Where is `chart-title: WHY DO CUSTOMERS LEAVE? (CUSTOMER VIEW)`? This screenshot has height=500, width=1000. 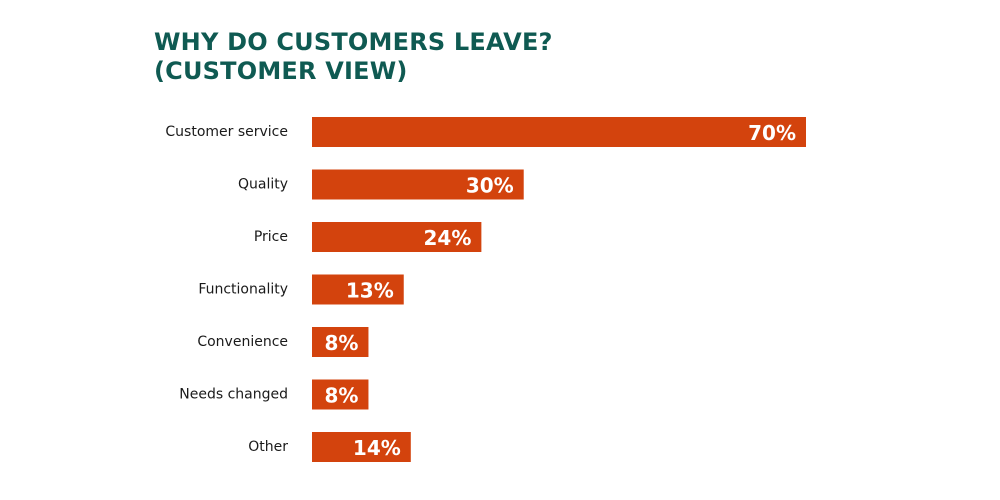 chart-title: WHY DO CUSTOMERS LEAVE? (CUSTOMER VIEW) is located at coordinates (353, 57).